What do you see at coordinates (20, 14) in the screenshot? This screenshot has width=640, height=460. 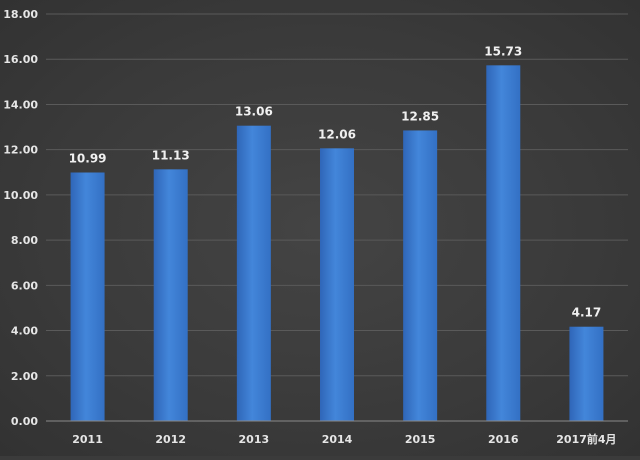 I see `y-tick-label: 18.00` at bounding box center [20, 14].